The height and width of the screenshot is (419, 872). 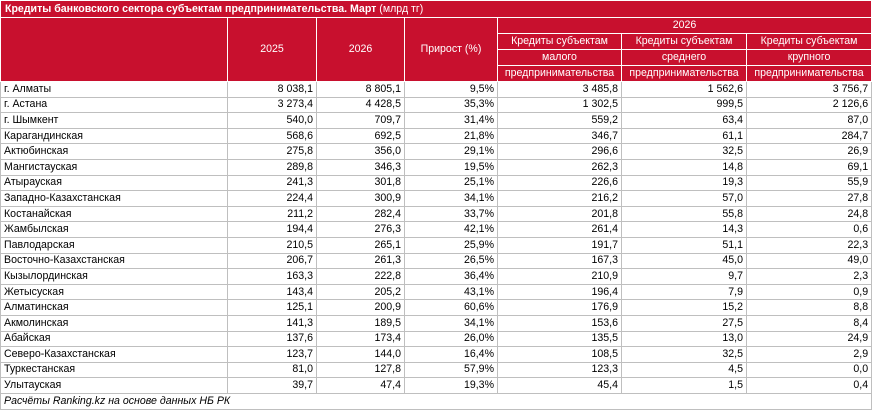 What do you see at coordinates (114, 198) in the screenshot?
I see `region-cell: Западно-Казахстанская` at bounding box center [114, 198].